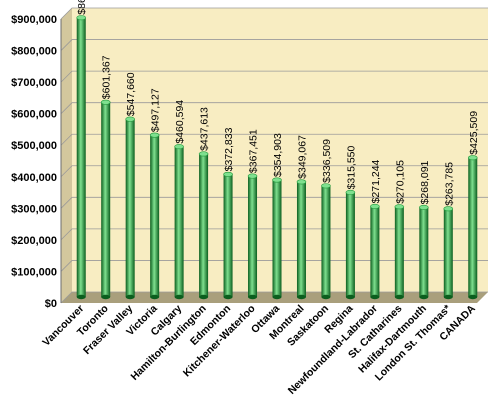 The height and width of the screenshot is (408, 500). I want to click on value-label: $601,367, so click(107, 77).